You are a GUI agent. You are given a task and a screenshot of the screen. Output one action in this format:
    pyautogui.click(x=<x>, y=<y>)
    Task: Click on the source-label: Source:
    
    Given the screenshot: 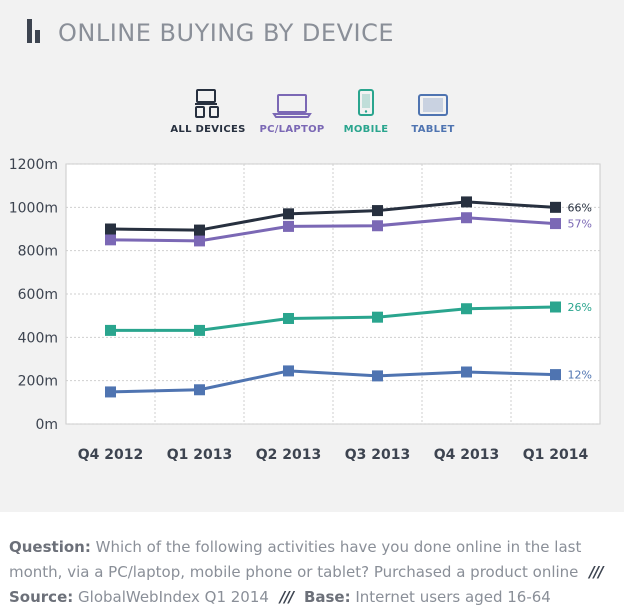 What is the action you would take?
    pyautogui.click(x=41, y=597)
    